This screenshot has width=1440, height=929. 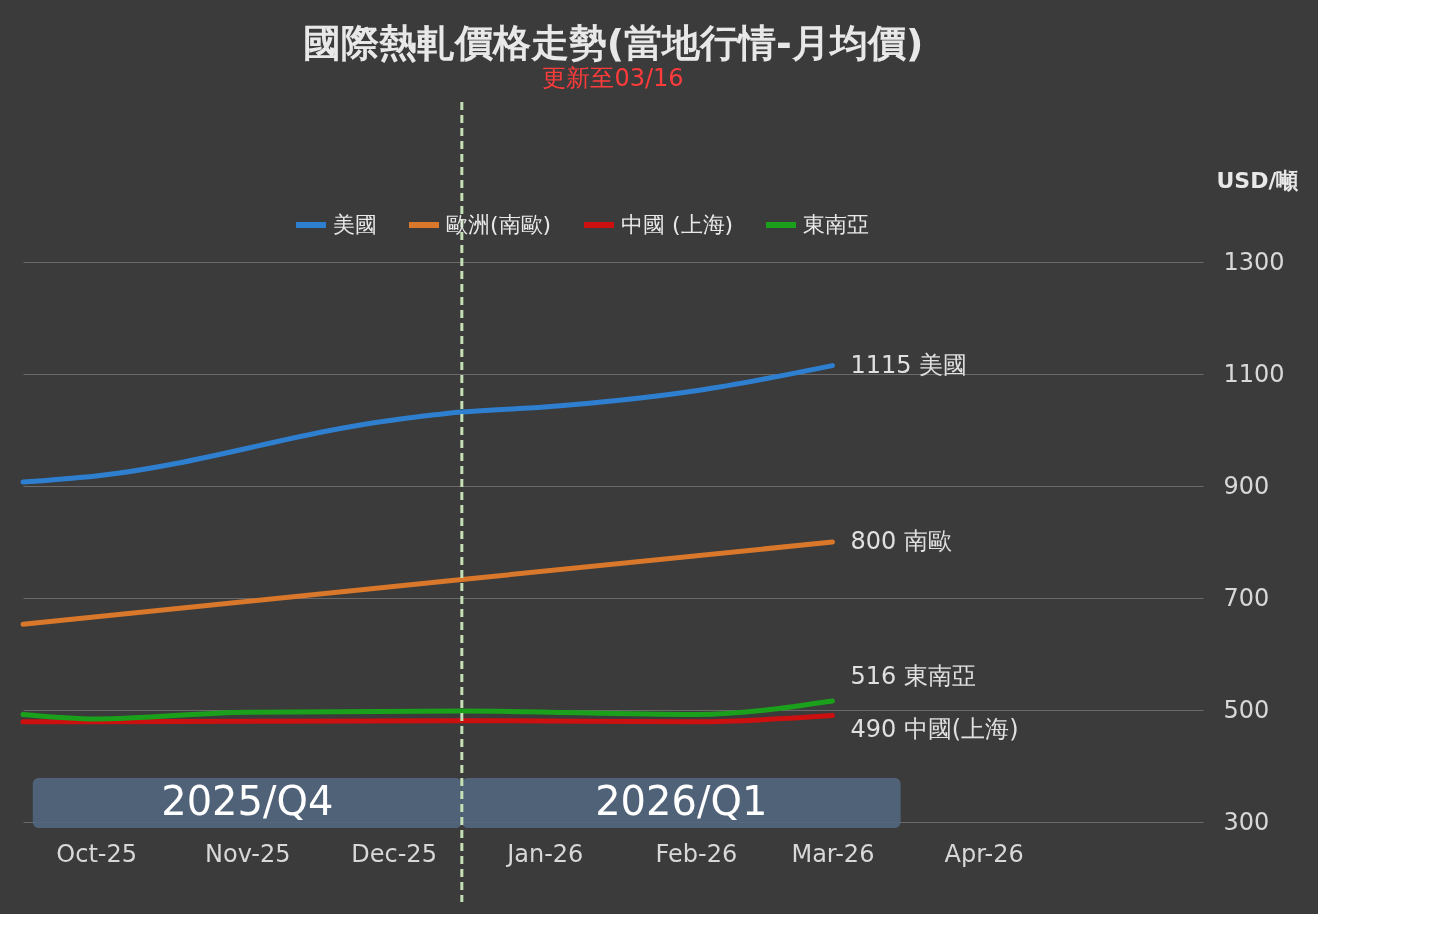 What do you see at coordinates (909, 364) in the screenshot?
I see `annotation: 1115 美國` at bounding box center [909, 364].